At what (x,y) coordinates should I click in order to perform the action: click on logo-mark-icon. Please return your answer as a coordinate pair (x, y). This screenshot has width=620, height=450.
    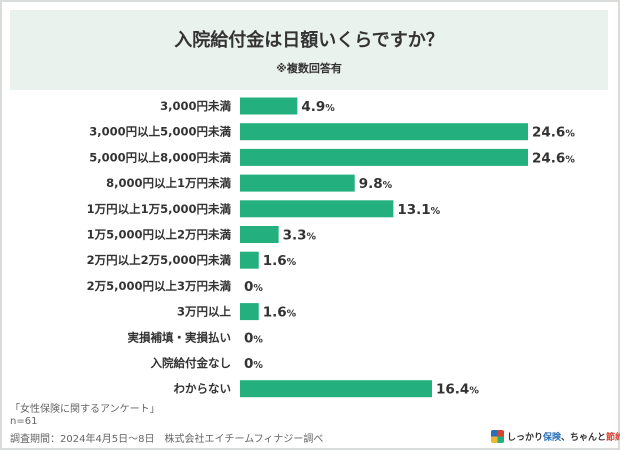
    Looking at the image, I should click on (497, 436).